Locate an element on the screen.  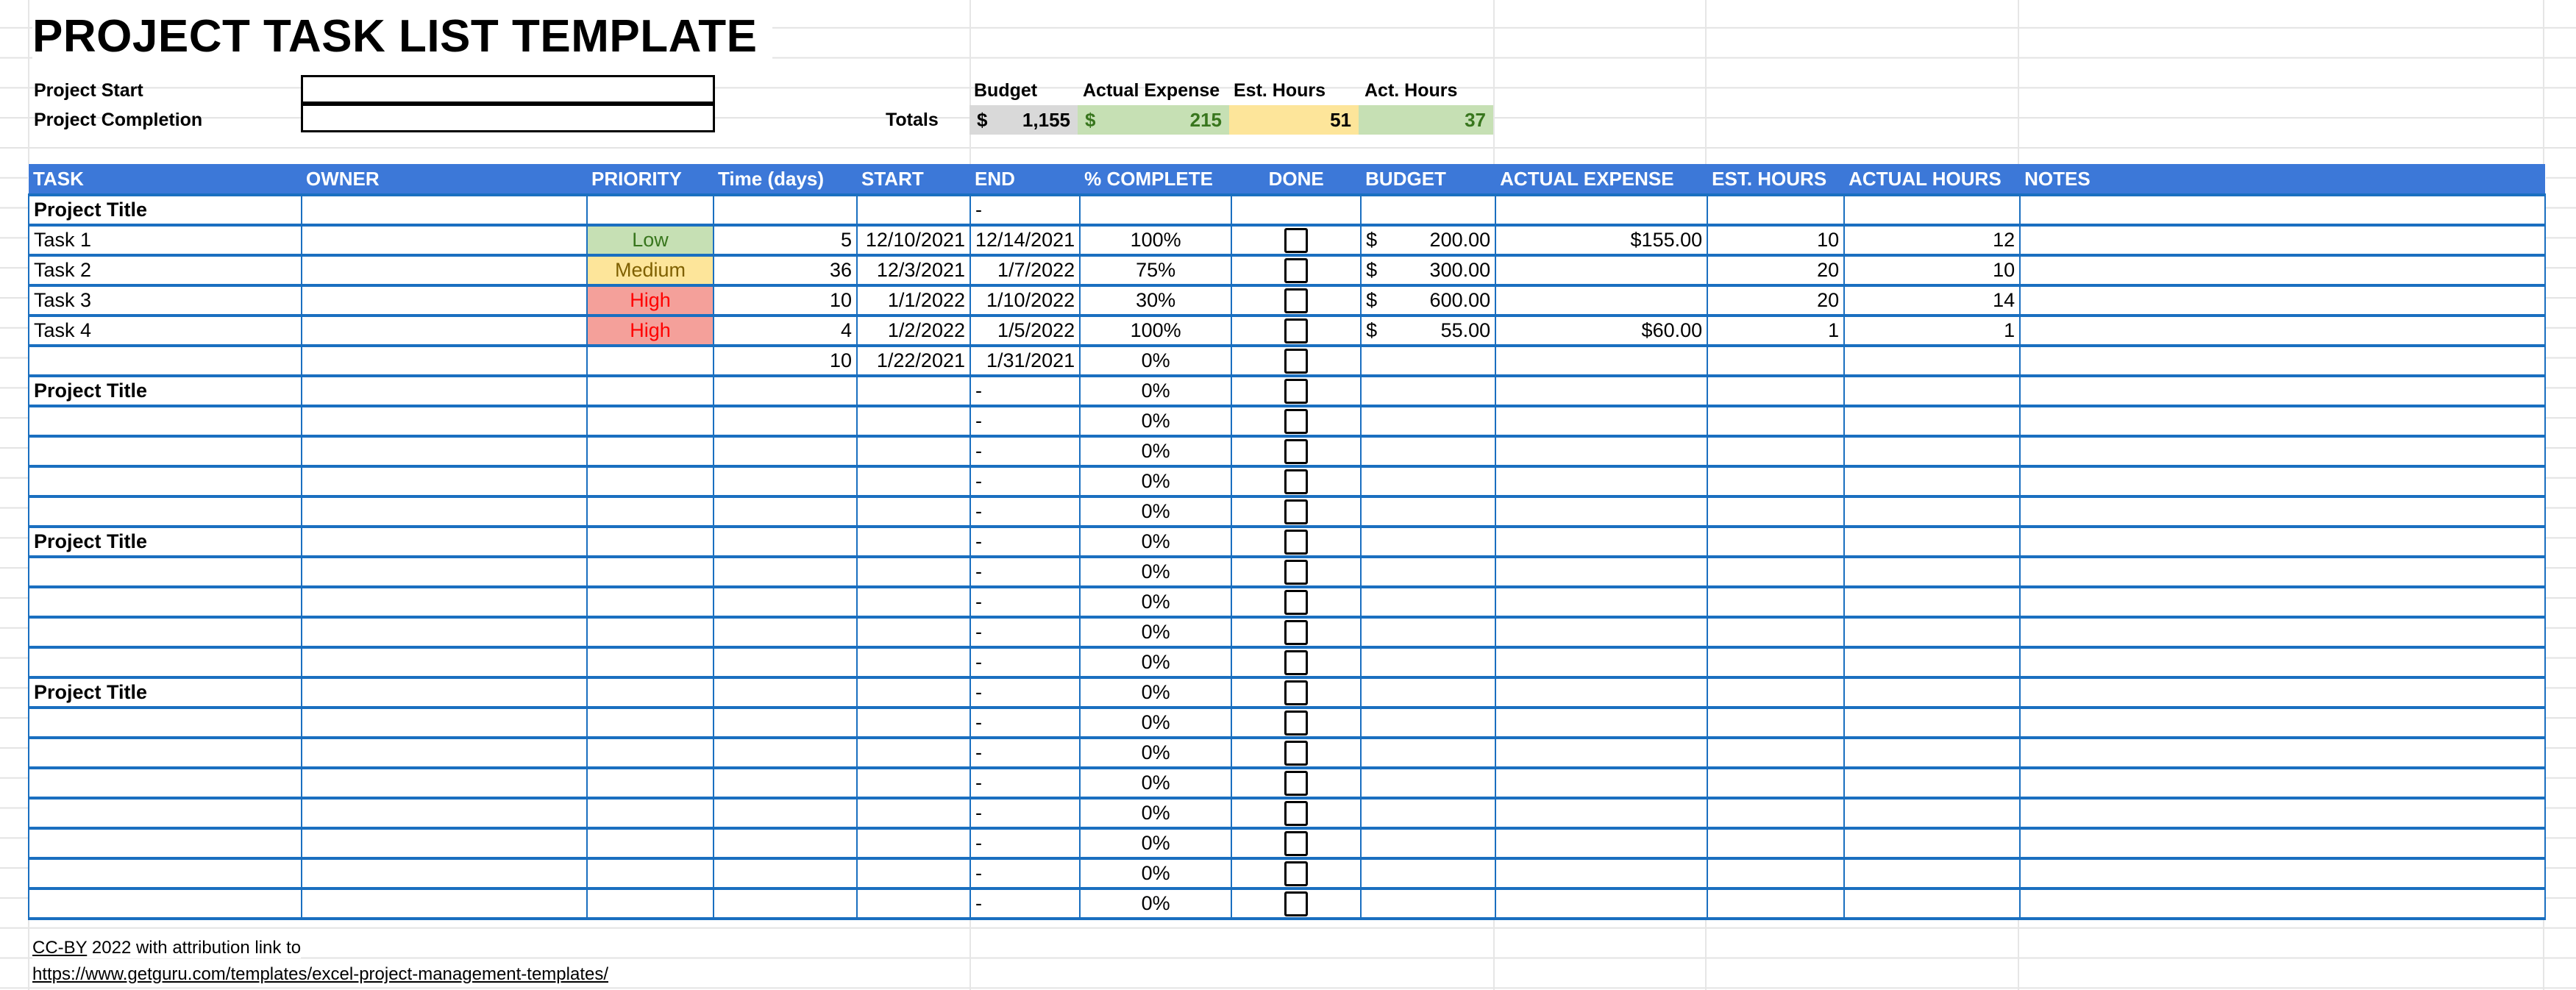
column-header-percent-complete: % COMPLETE is located at coordinates (1156, 180).